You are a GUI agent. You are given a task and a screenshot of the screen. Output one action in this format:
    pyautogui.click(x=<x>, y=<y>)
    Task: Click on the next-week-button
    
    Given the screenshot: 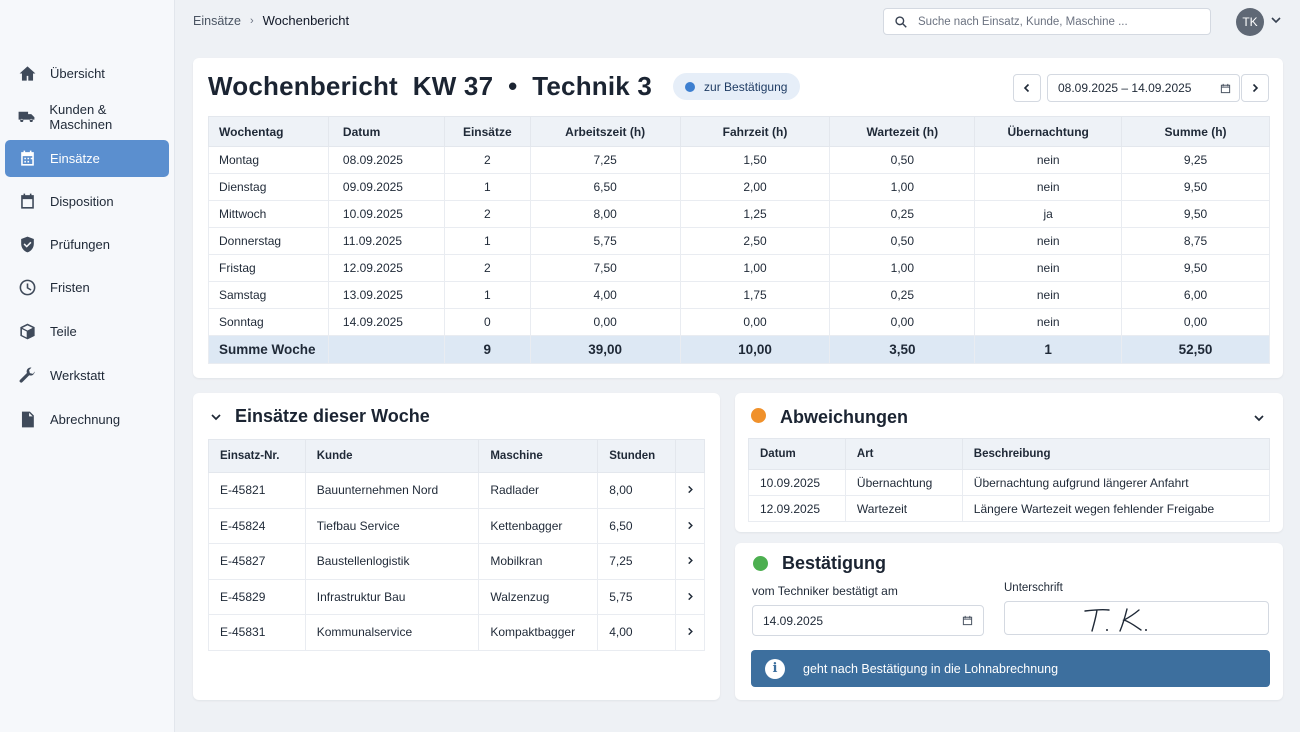 What is the action you would take?
    pyautogui.click(x=1255, y=88)
    